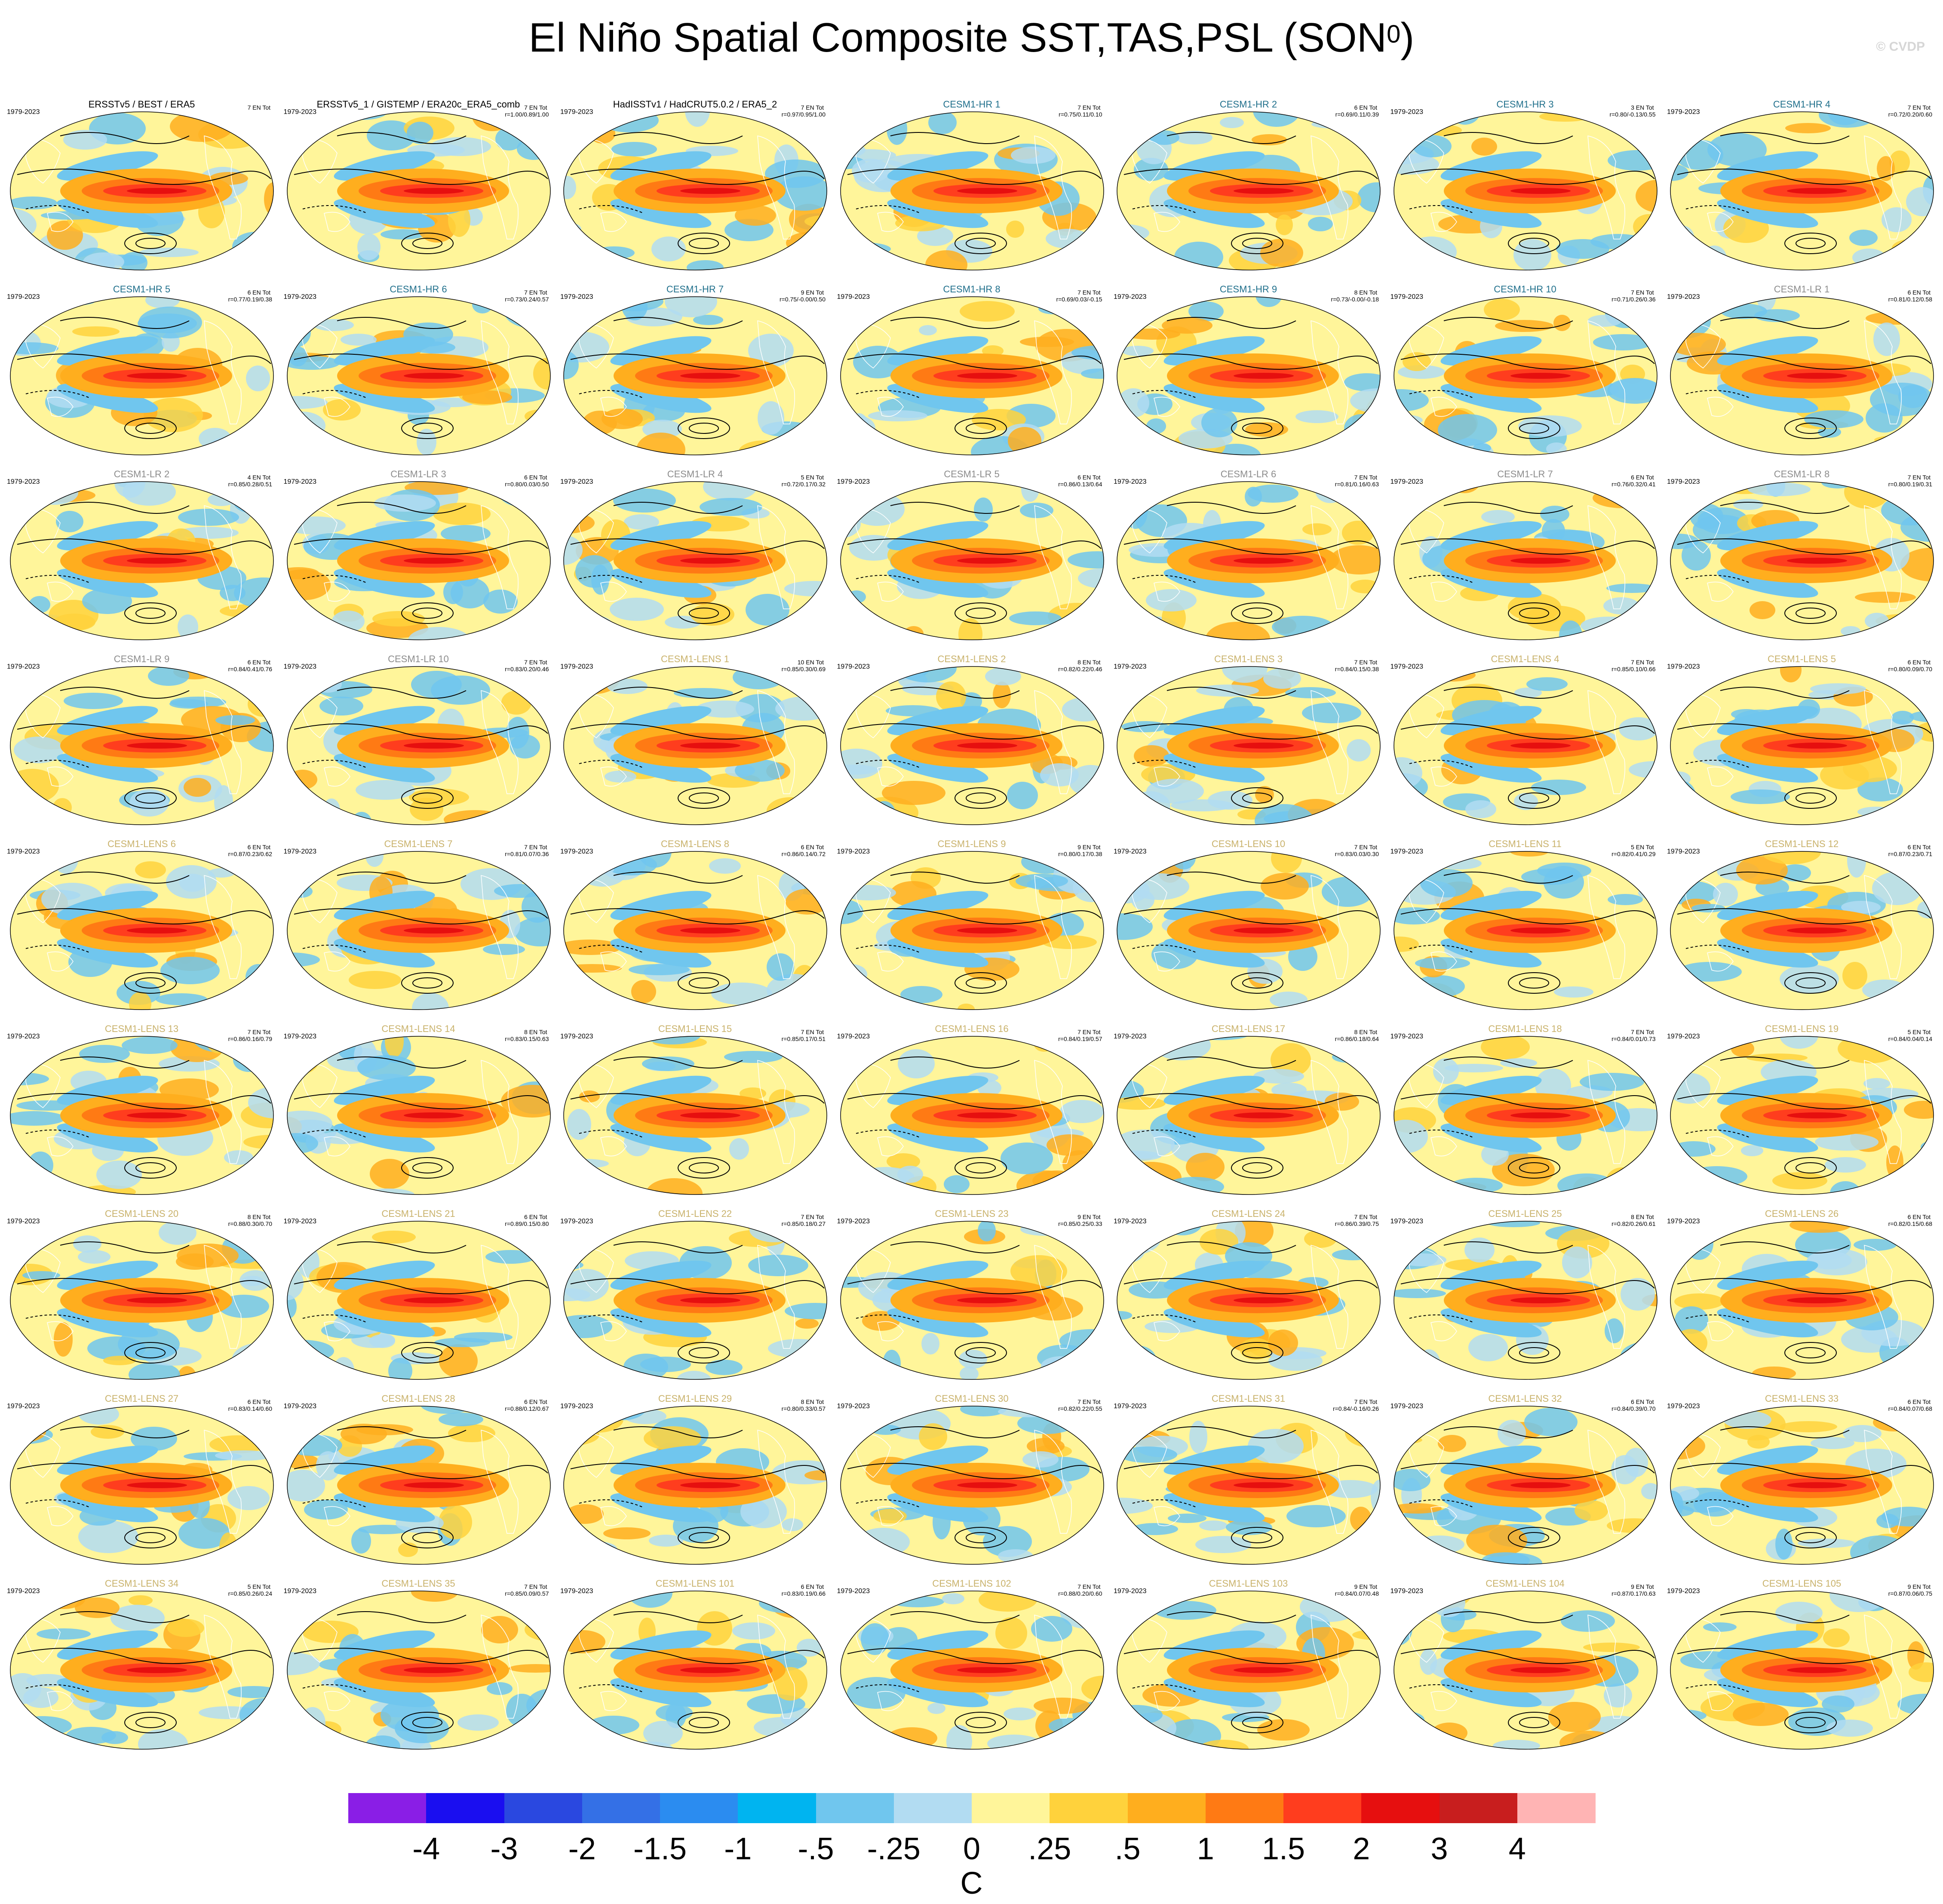  What do you see at coordinates (1910, 1409) in the screenshot?
I see `panel-correlation: r=0.84/0.07/0.68` at bounding box center [1910, 1409].